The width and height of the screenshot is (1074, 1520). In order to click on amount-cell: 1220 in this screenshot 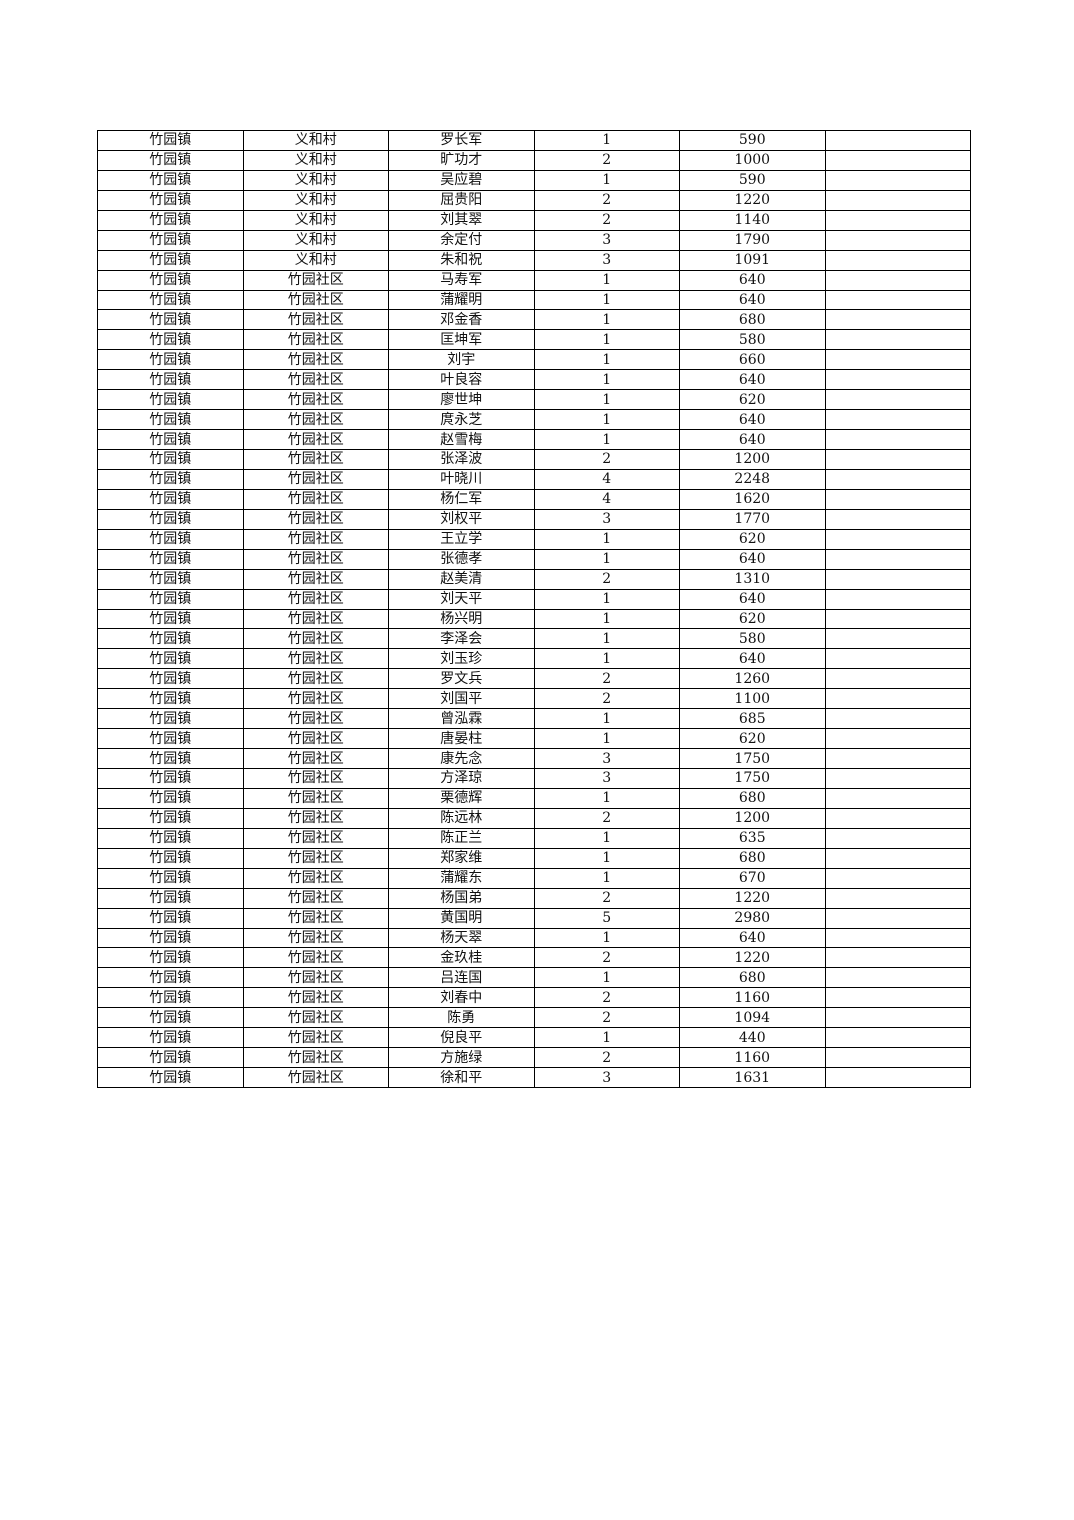, I will do `click(752, 958)`.